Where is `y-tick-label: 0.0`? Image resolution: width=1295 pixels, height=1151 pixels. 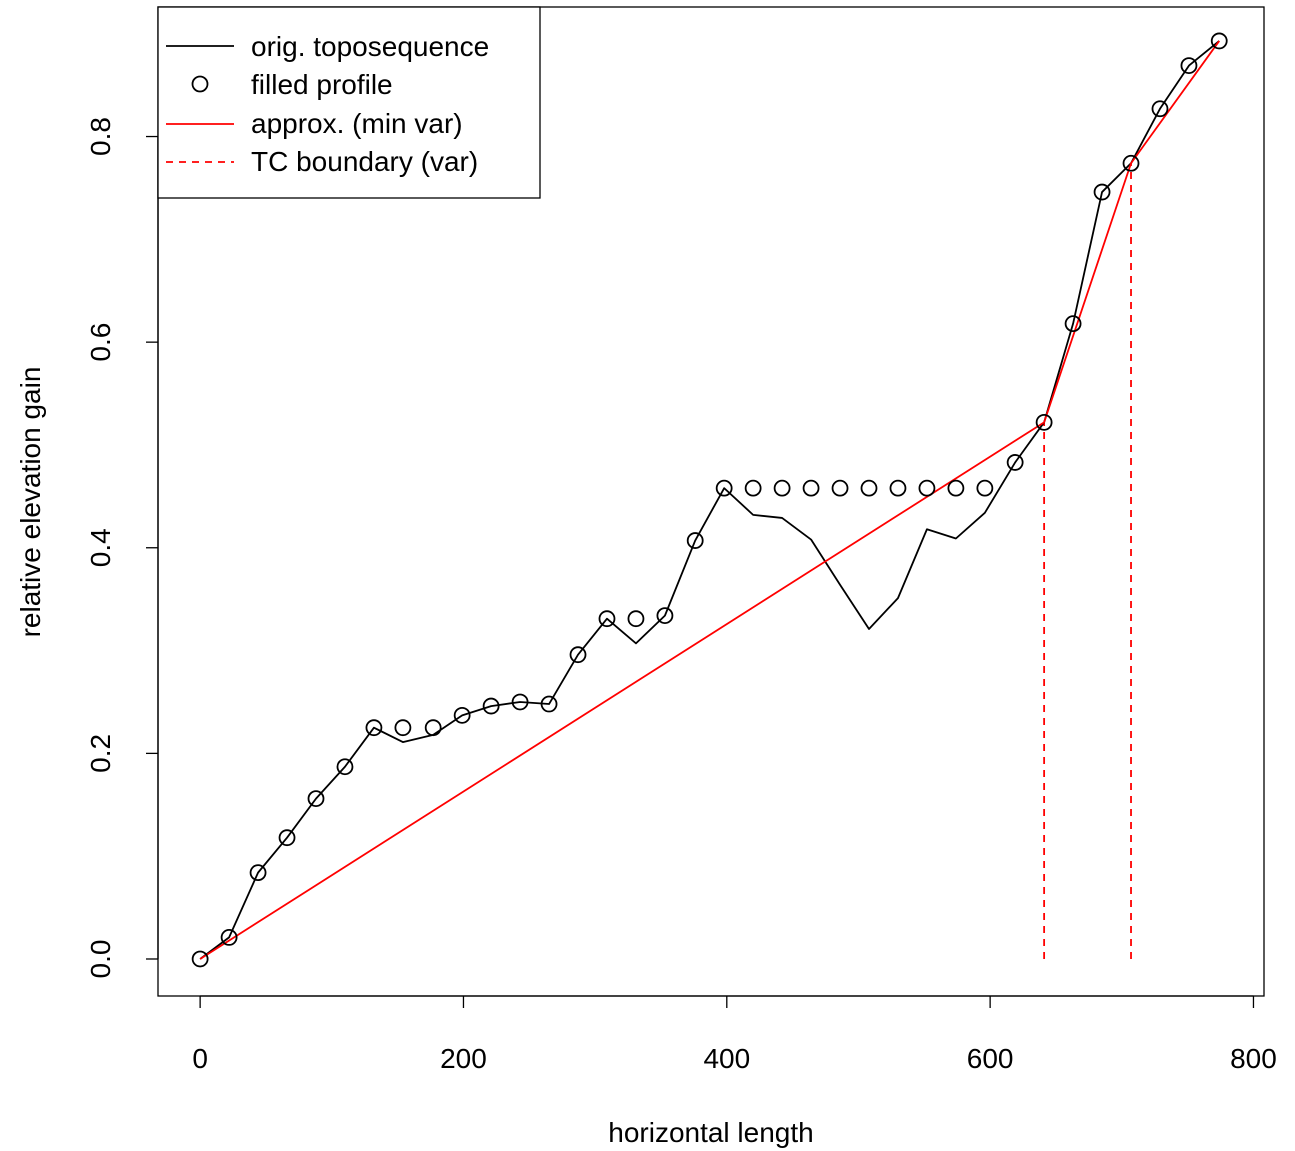 y-tick-label: 0.0 is located at coordinates (100, 959).